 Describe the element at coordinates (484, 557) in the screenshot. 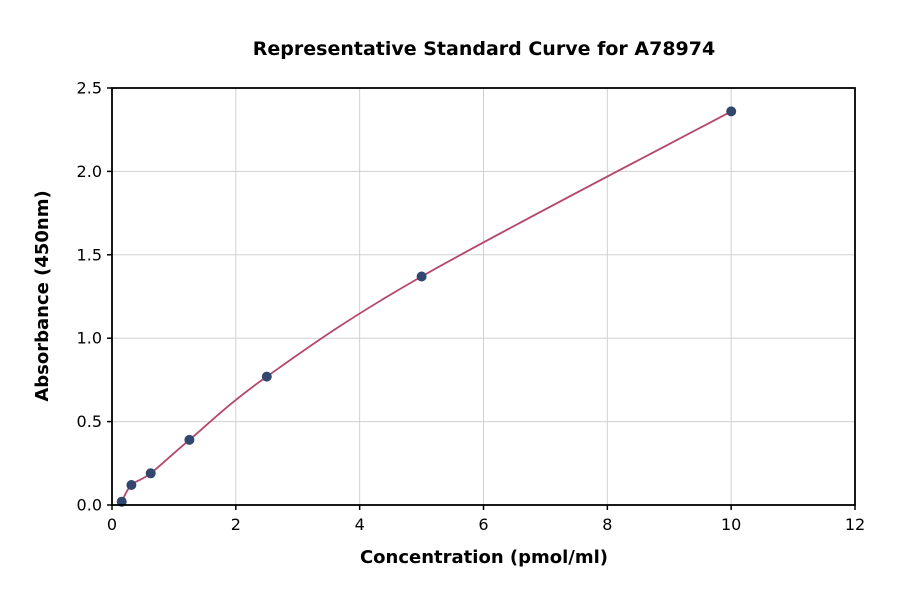

I see `x-axis-label: Concentration (pmol/ml)` at that location.